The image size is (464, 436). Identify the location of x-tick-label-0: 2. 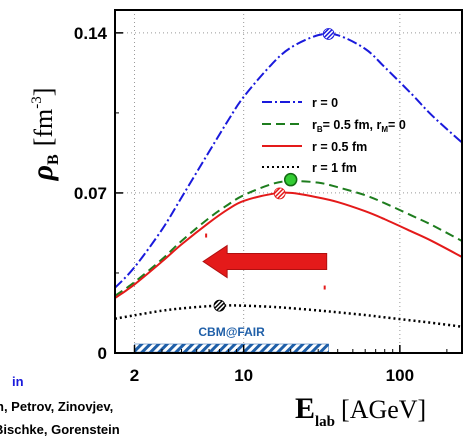
(134, 375).